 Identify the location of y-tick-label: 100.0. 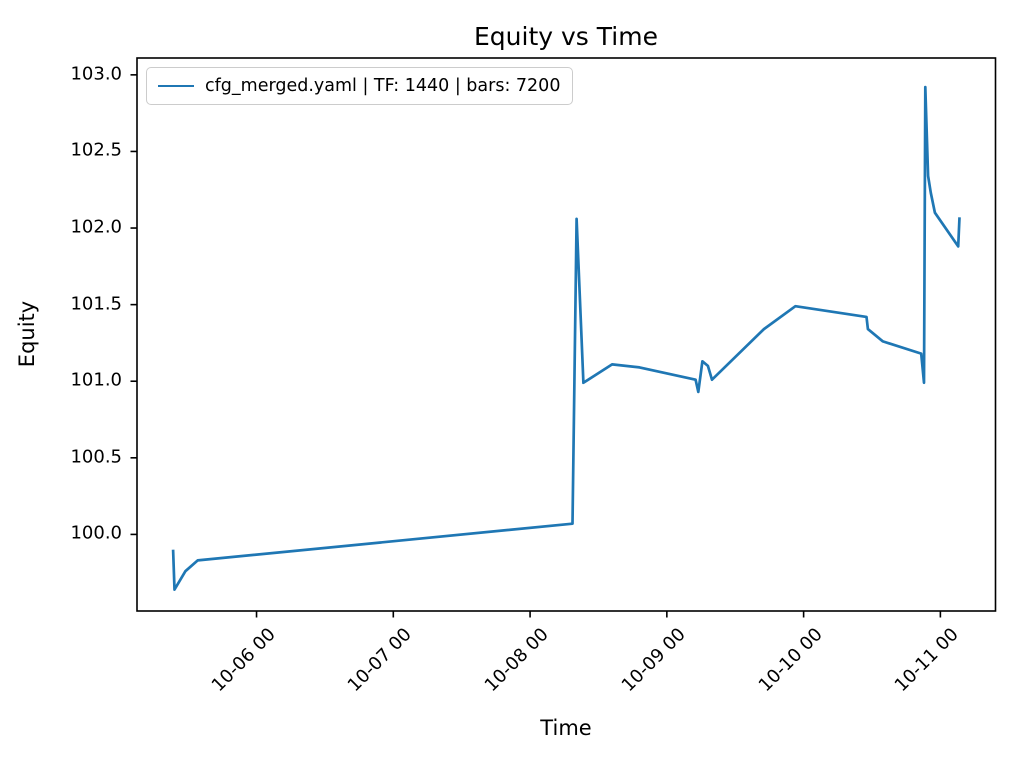
(96, 534).